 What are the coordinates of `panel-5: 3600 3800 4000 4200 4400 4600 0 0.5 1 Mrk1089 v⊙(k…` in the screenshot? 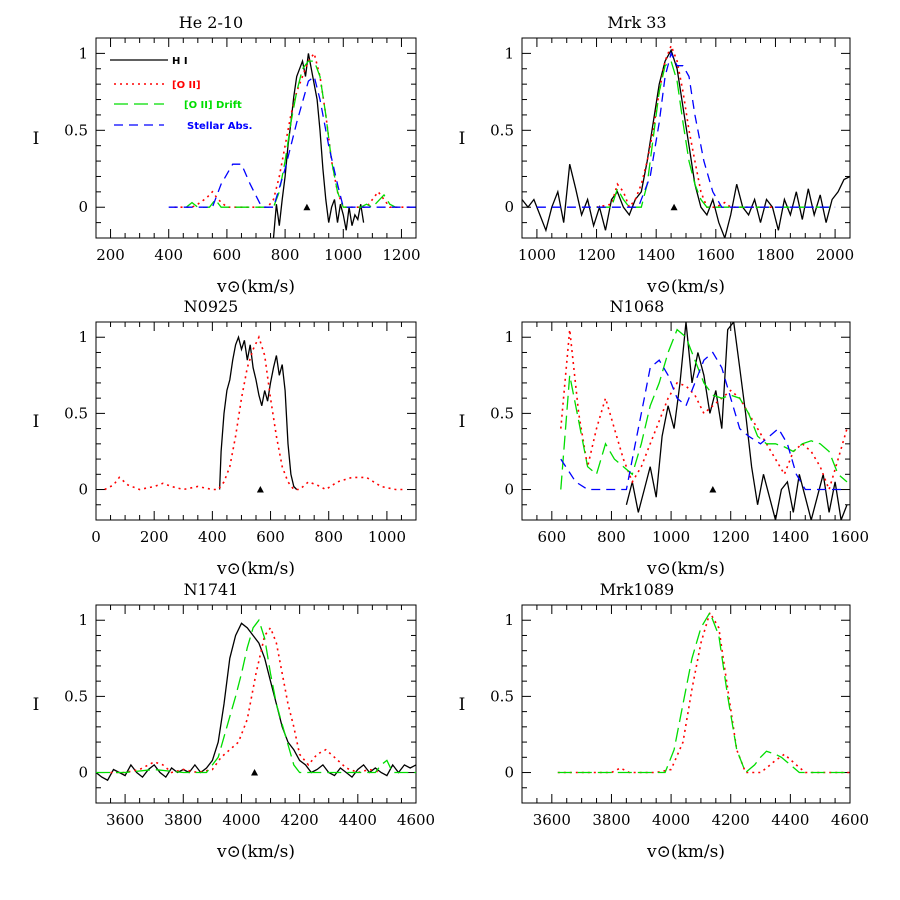 It's located at (664, 721).